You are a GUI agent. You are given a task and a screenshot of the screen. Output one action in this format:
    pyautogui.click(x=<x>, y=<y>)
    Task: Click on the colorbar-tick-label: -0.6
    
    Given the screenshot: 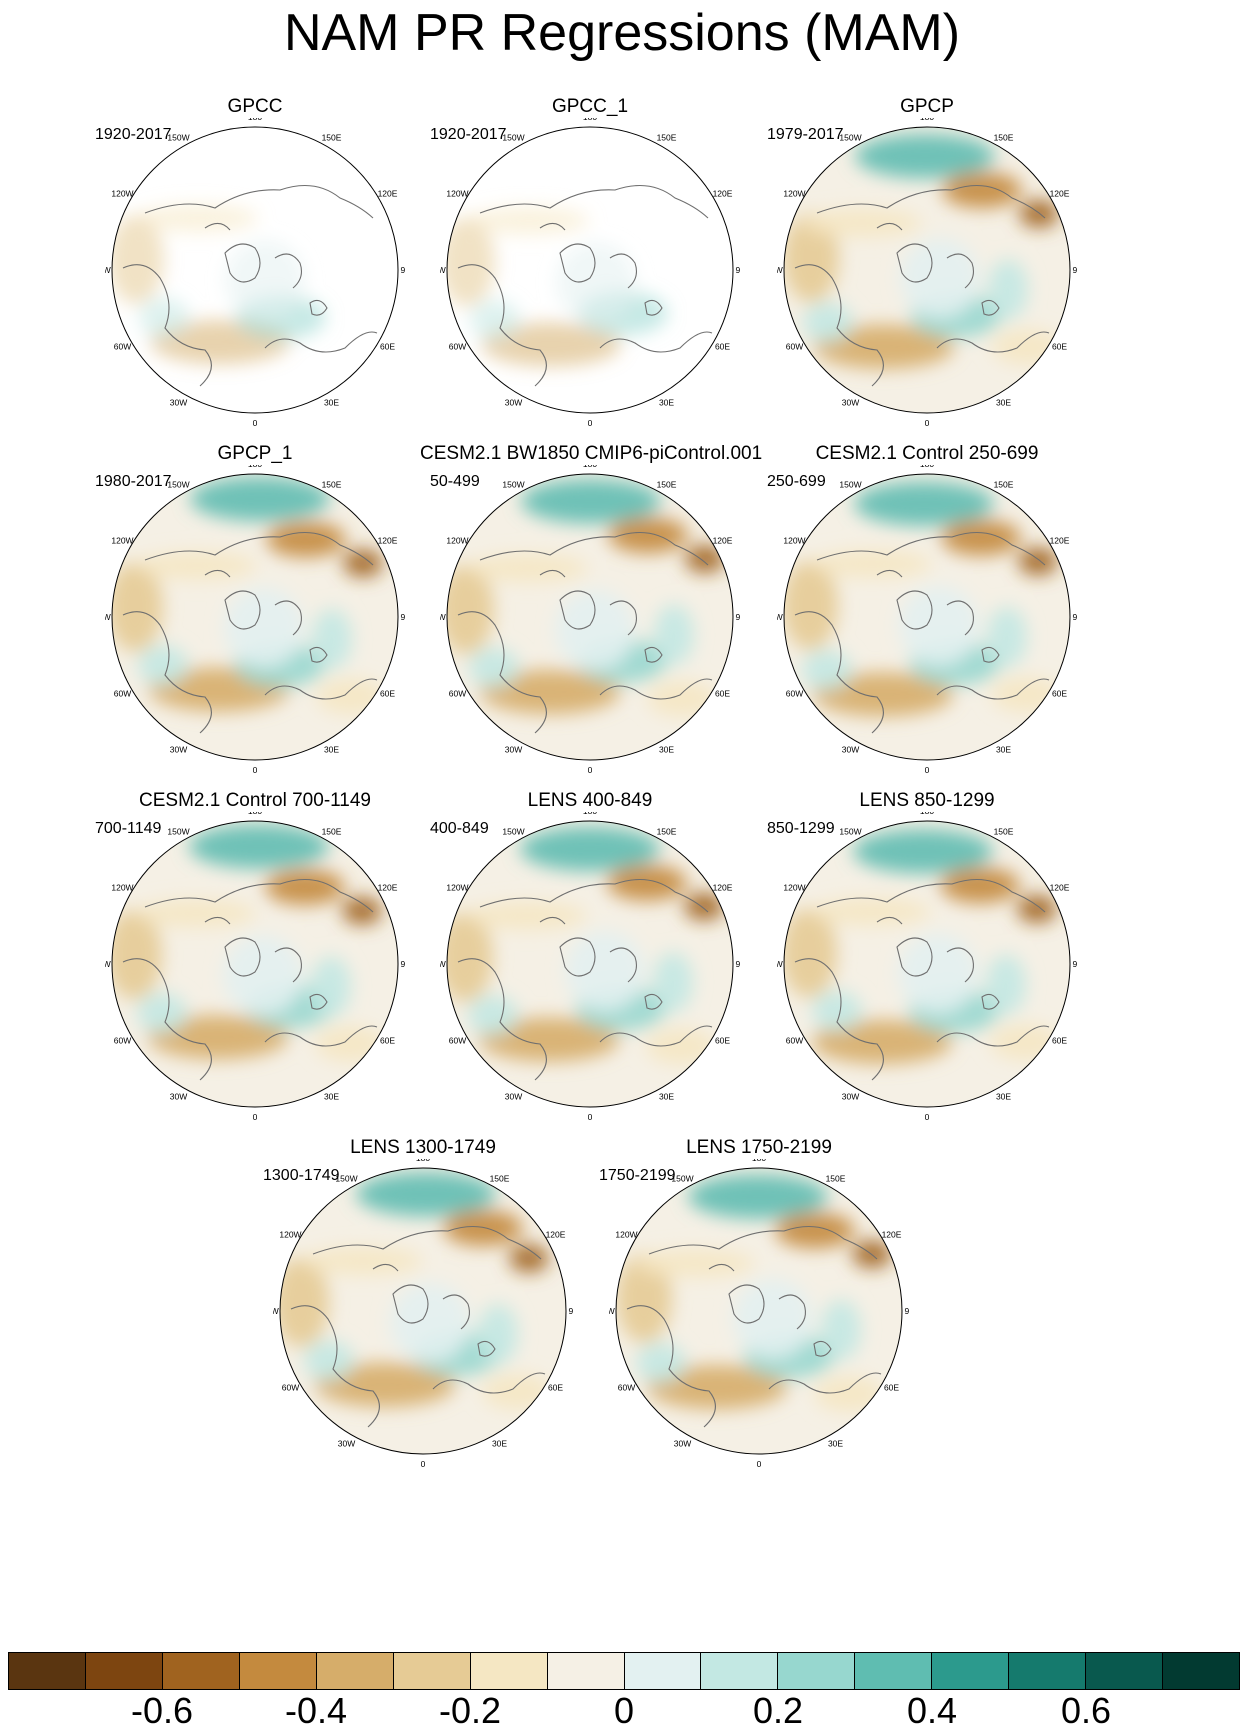 What is the action you would take?
    pyautogui.click(x=162, y=1710)
    